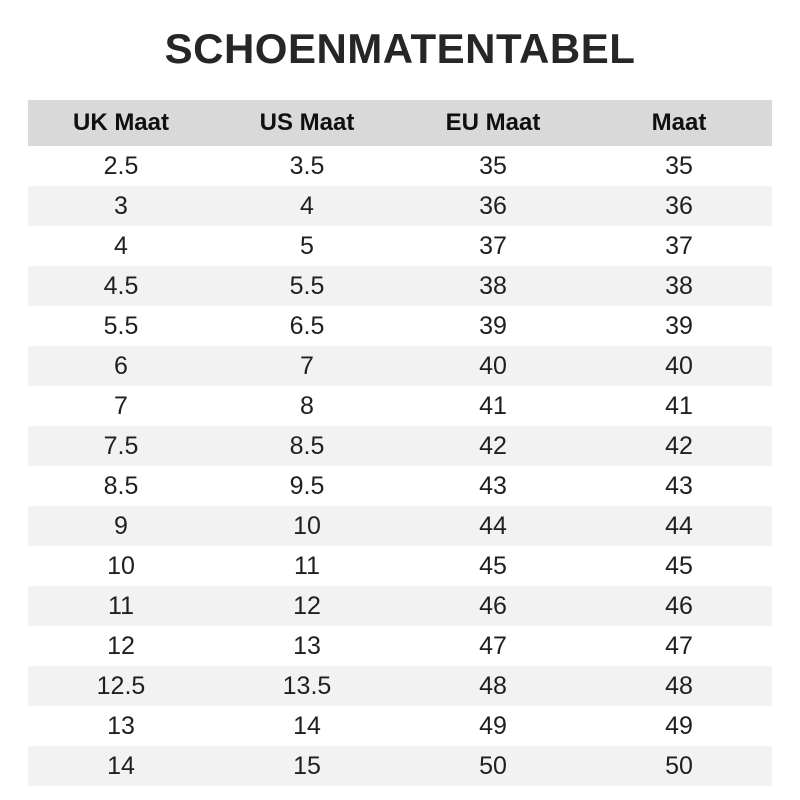 The height and width of the screenshot is (800, 800). Describe the element at coordinates (400, 48) in the screenshot. I see `page-title: SCHOENMATENTABEL` at that location.